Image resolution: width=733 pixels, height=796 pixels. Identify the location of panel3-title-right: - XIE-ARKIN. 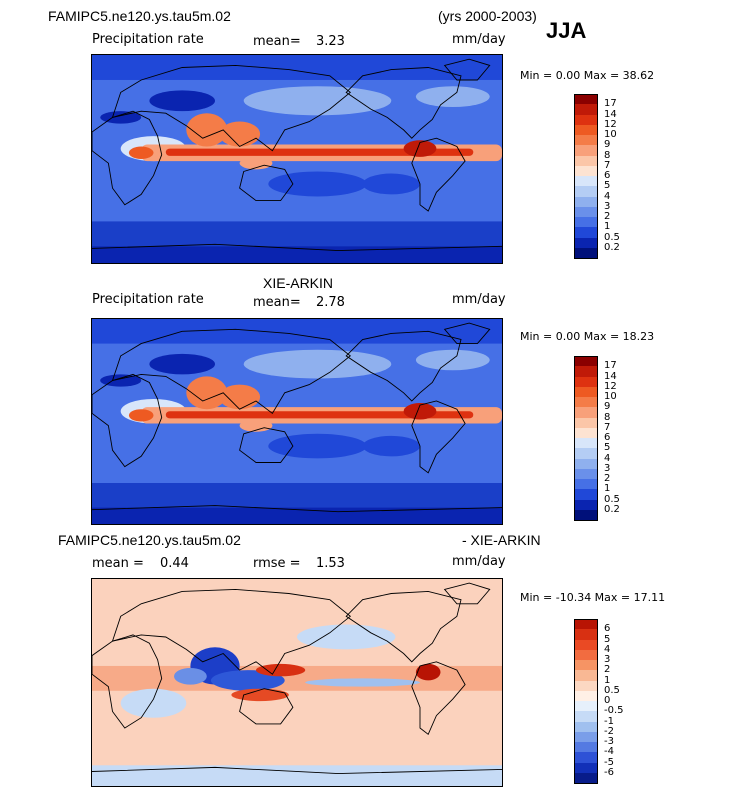
(501, 540).